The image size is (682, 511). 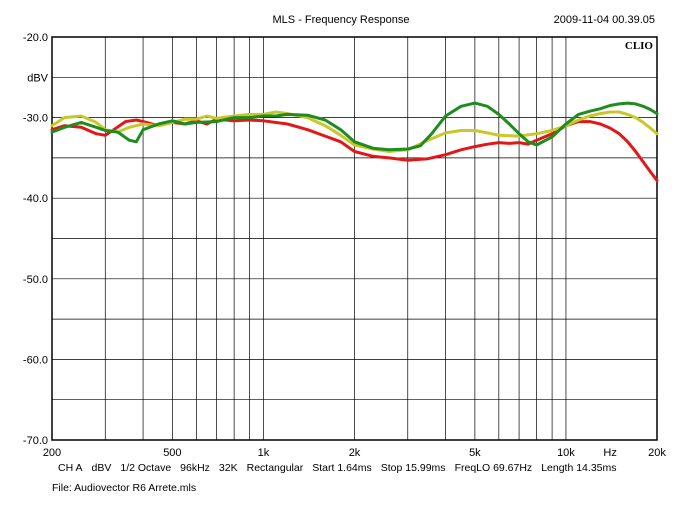 I want to click on y-tick-label: -50.0, so click(x=35, y=280).